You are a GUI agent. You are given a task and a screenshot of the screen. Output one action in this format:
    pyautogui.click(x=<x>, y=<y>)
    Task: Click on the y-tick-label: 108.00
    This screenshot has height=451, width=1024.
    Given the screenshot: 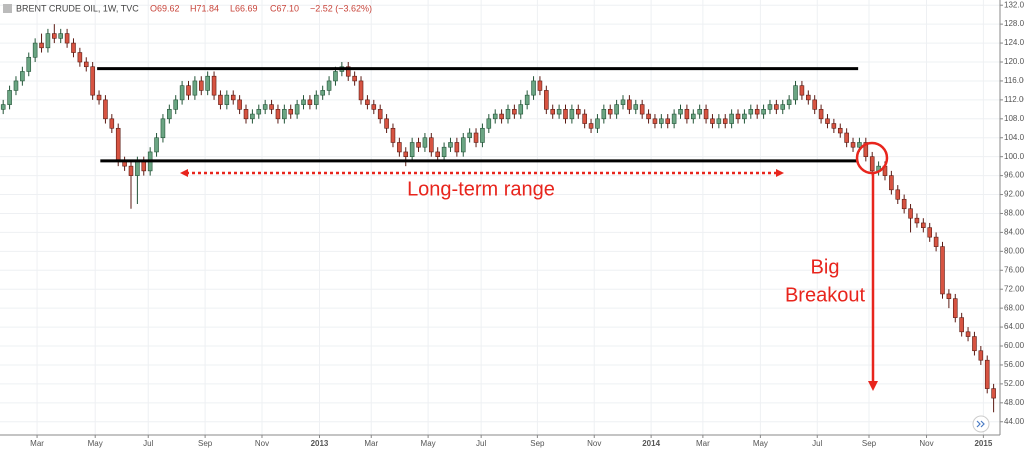 What is the action you would take?
    pyautogui.click(x=1014, y=118)
    